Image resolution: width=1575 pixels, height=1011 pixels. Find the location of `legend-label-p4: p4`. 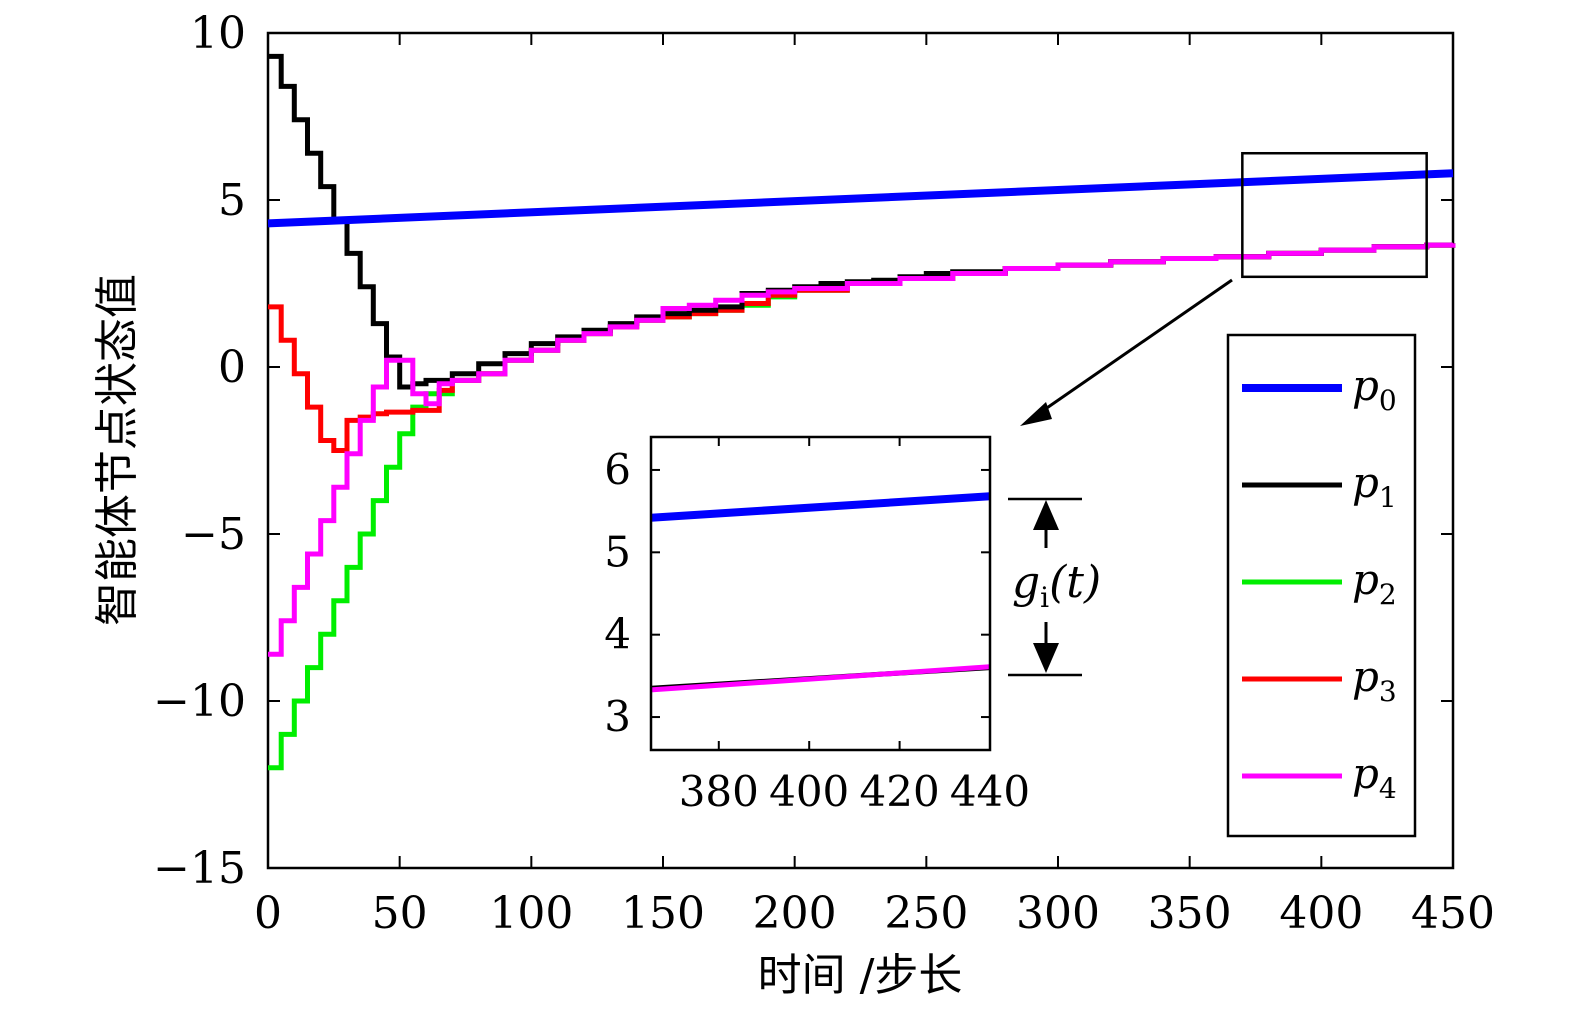

legend-label-p4: p4 is located at coordinates (1374, 777).